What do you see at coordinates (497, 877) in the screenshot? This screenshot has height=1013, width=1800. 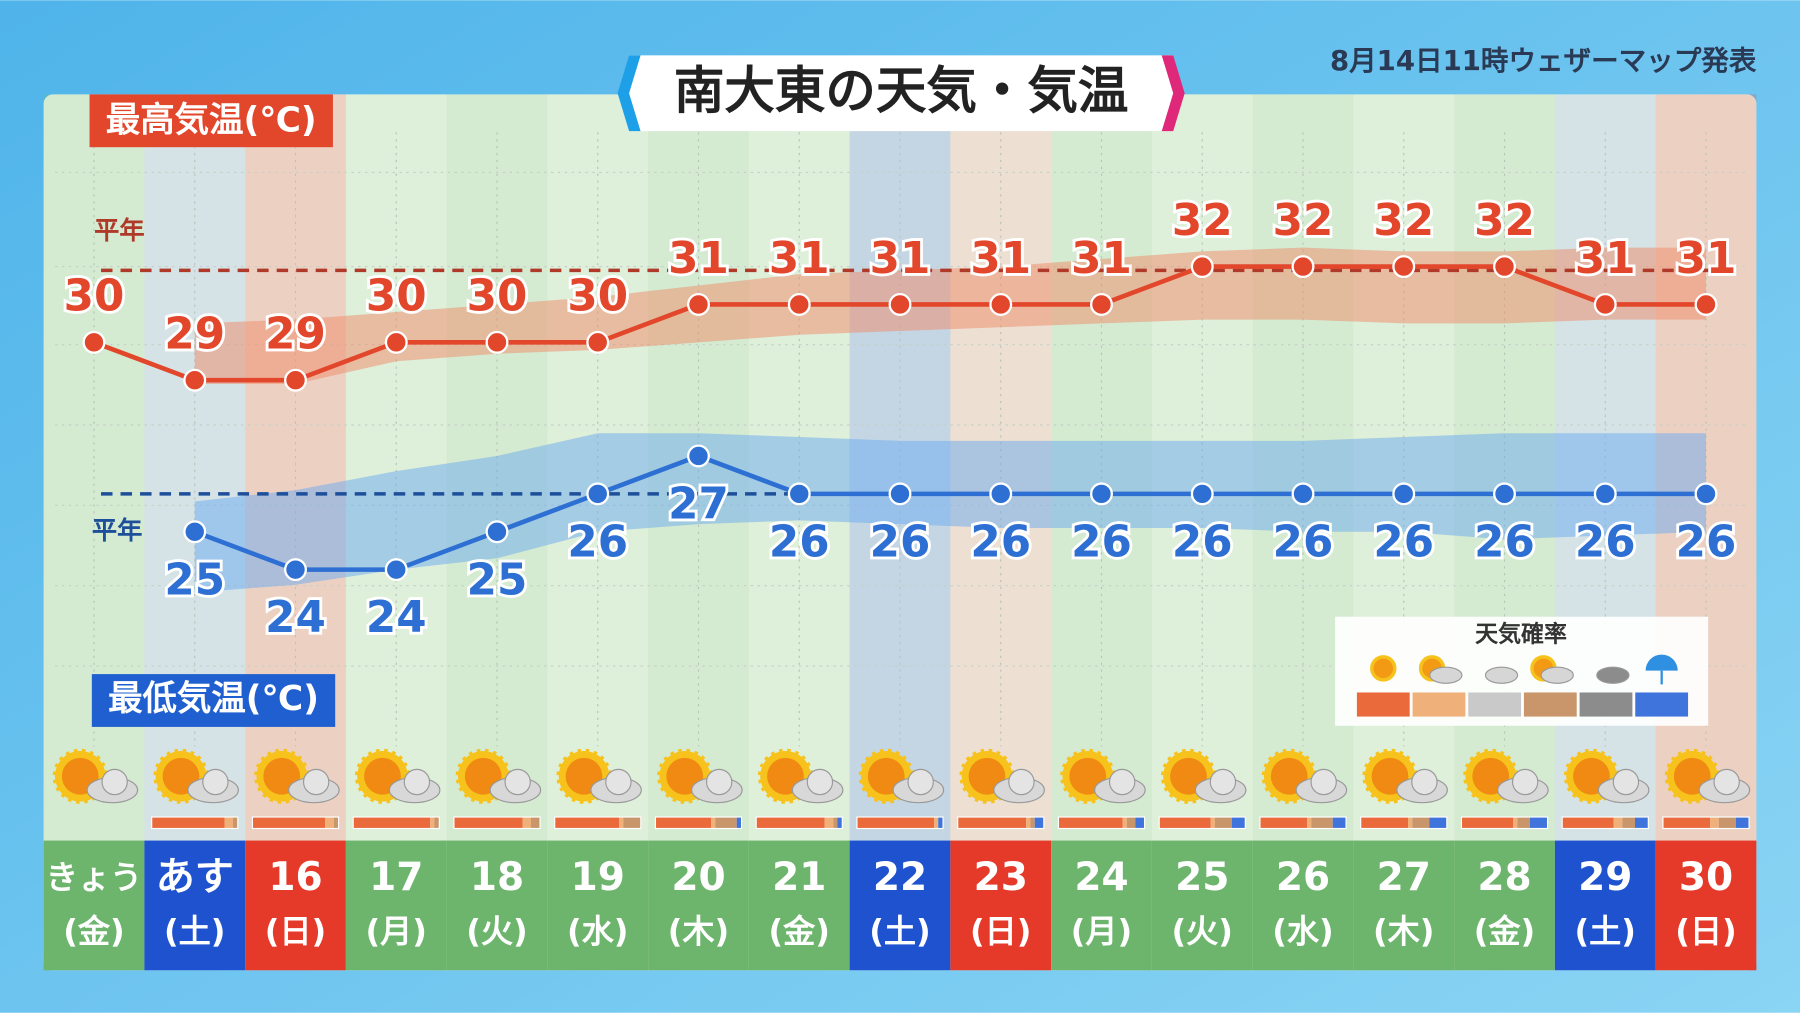 I see `day-label: 18` at bounding box center [497, 877].